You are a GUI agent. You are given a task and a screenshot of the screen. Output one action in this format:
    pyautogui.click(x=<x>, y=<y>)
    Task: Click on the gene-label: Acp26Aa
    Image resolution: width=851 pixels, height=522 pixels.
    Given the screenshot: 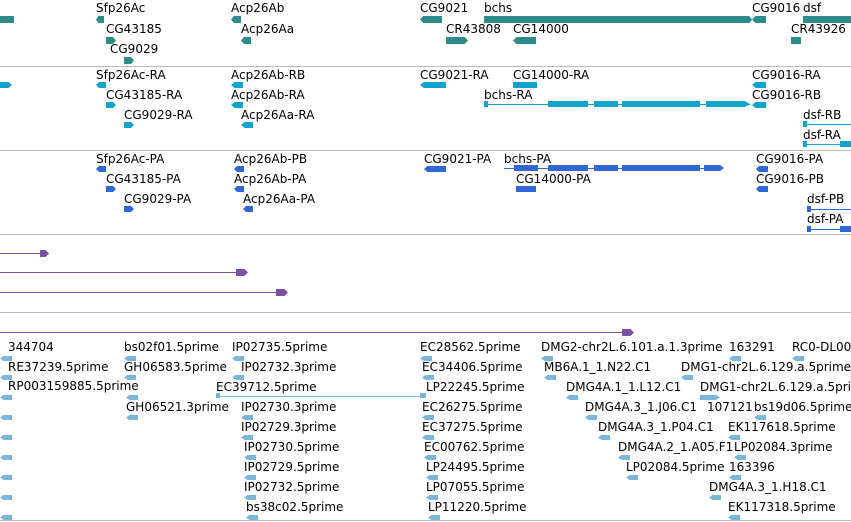 What is the action you would take?
    pyautogui.click(x=268, y=29)
    